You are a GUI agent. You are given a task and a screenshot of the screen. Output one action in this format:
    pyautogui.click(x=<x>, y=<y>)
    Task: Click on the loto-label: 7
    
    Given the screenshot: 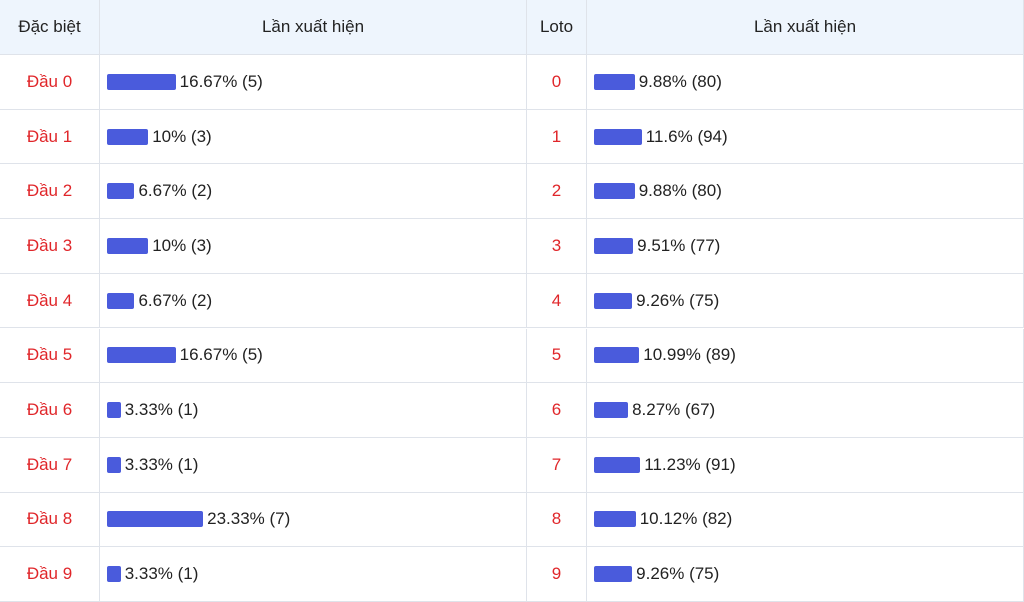 What is the action you would take?
    pyautogui.click(x=557, y=465)
    